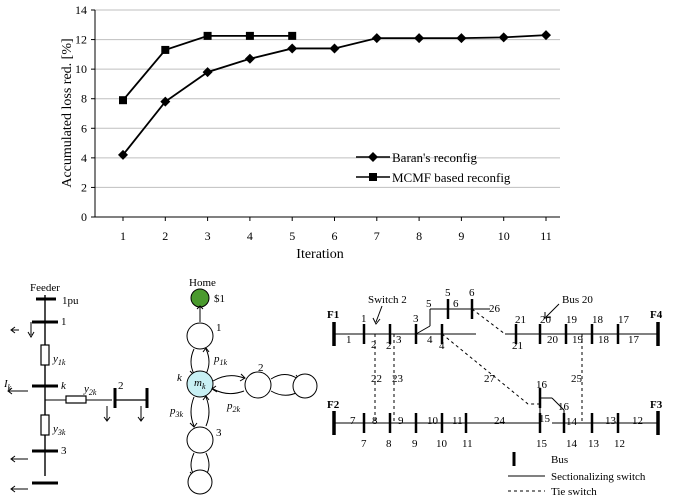  I want to click on switch-label-12: 12, so click(637, 421).